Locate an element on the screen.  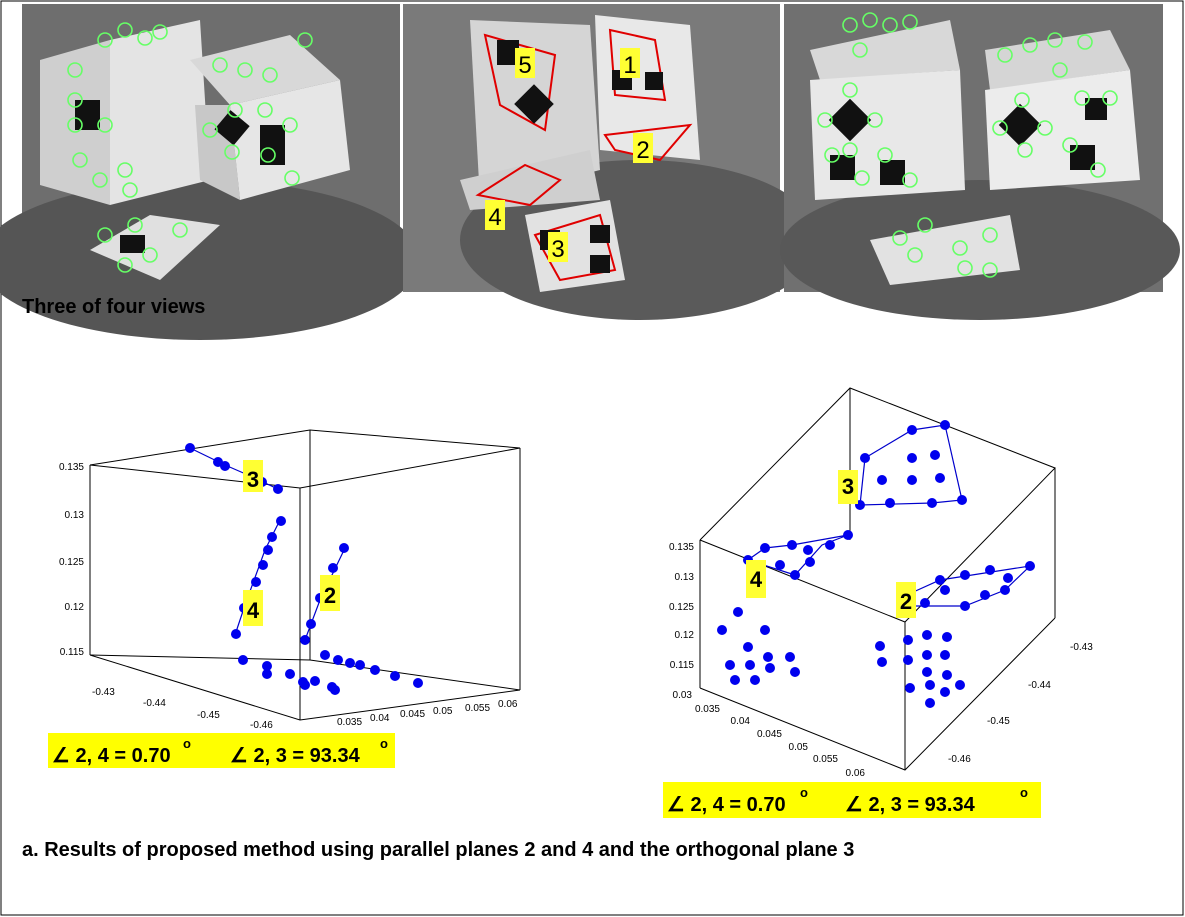
tick-label: -0.46 is located at coordinates (261, 725).